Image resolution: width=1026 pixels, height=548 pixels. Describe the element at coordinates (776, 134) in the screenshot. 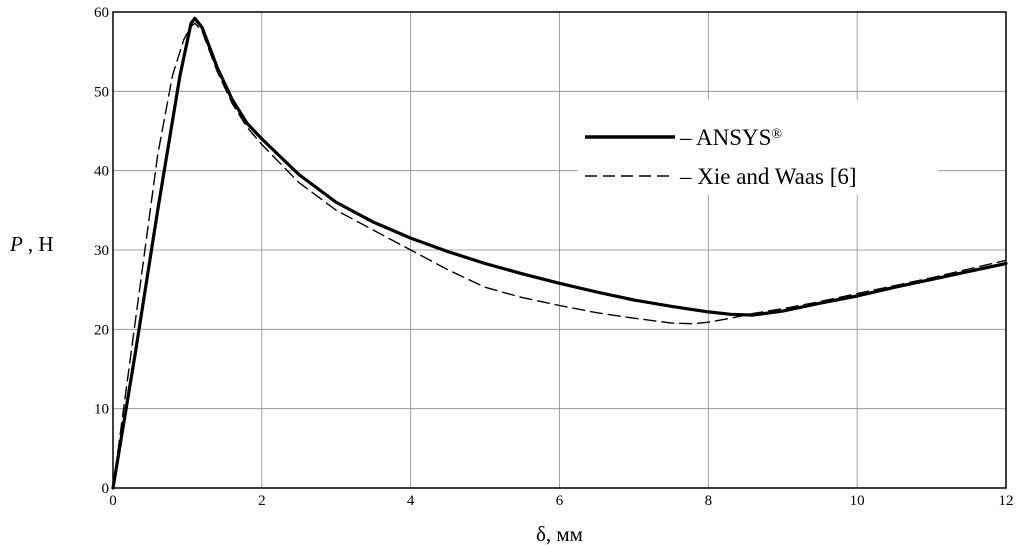

I see `legend-label-ansys-sup: ®` at that location.